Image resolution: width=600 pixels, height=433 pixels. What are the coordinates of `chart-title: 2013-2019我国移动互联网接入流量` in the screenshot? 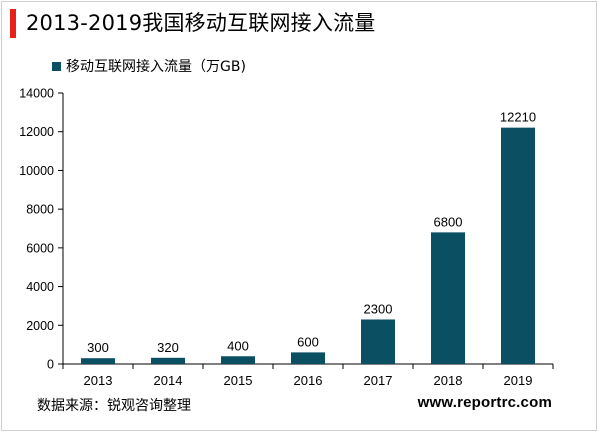 It's located at (201, 23).